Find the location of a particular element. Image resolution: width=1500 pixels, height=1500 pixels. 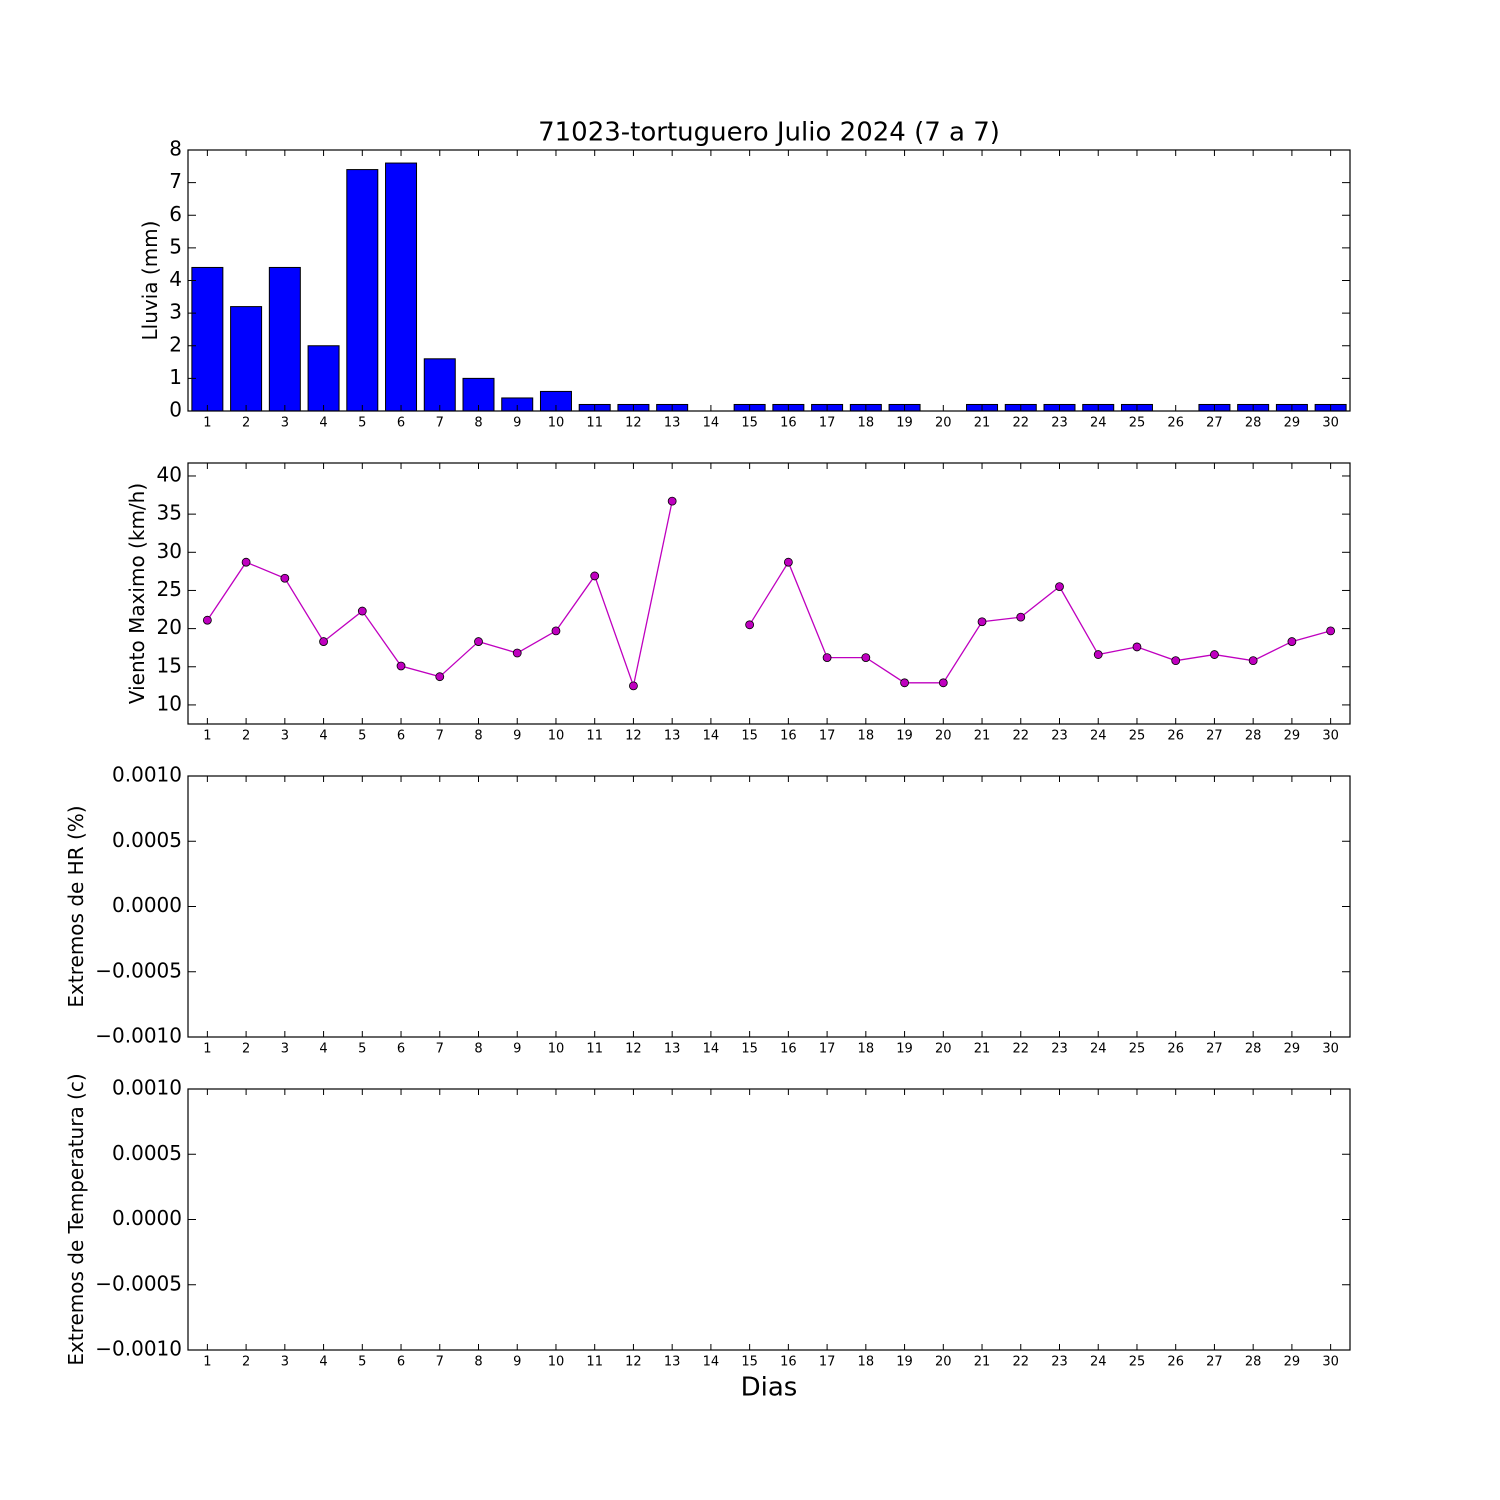

y-tick-label: 4 is located at coordinates (175, 279).